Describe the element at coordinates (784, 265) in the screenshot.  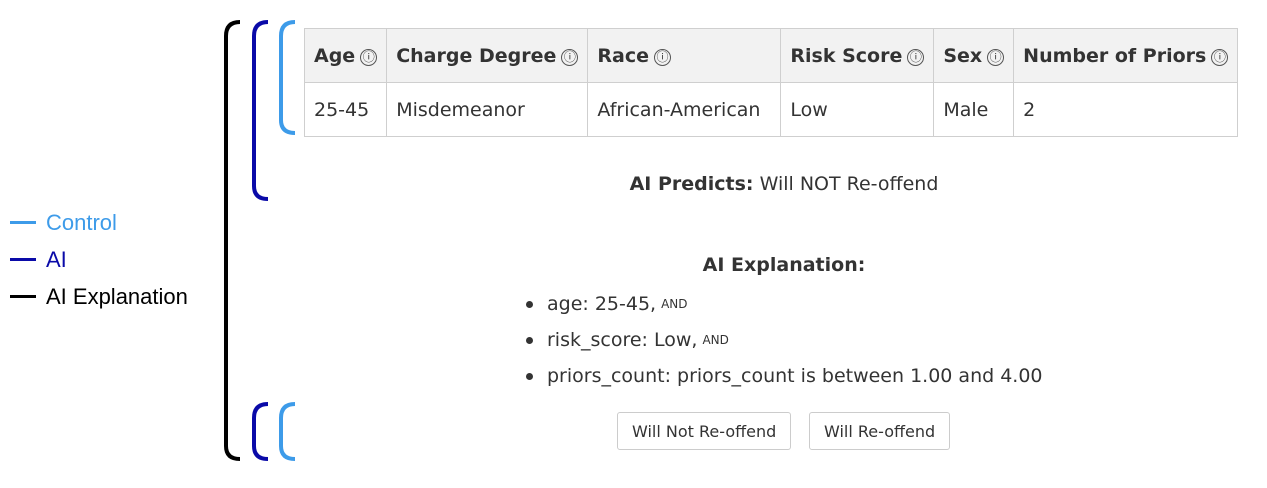
I see `explanation-title: AI Explanation:` at that location.